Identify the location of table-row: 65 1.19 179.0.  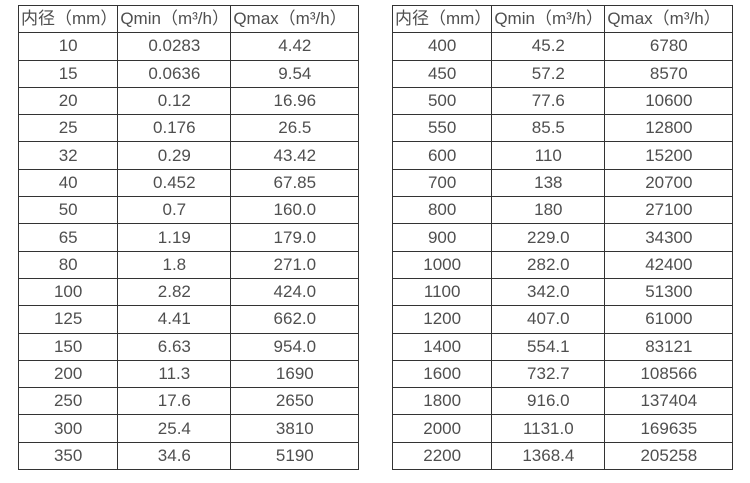
(188, 237).